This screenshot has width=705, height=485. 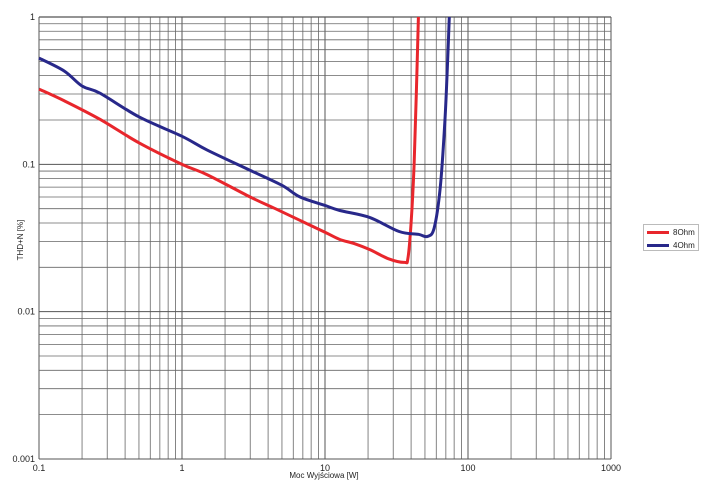 I want to click on legend-label: 4Ohm, so click(x=684, y=245).